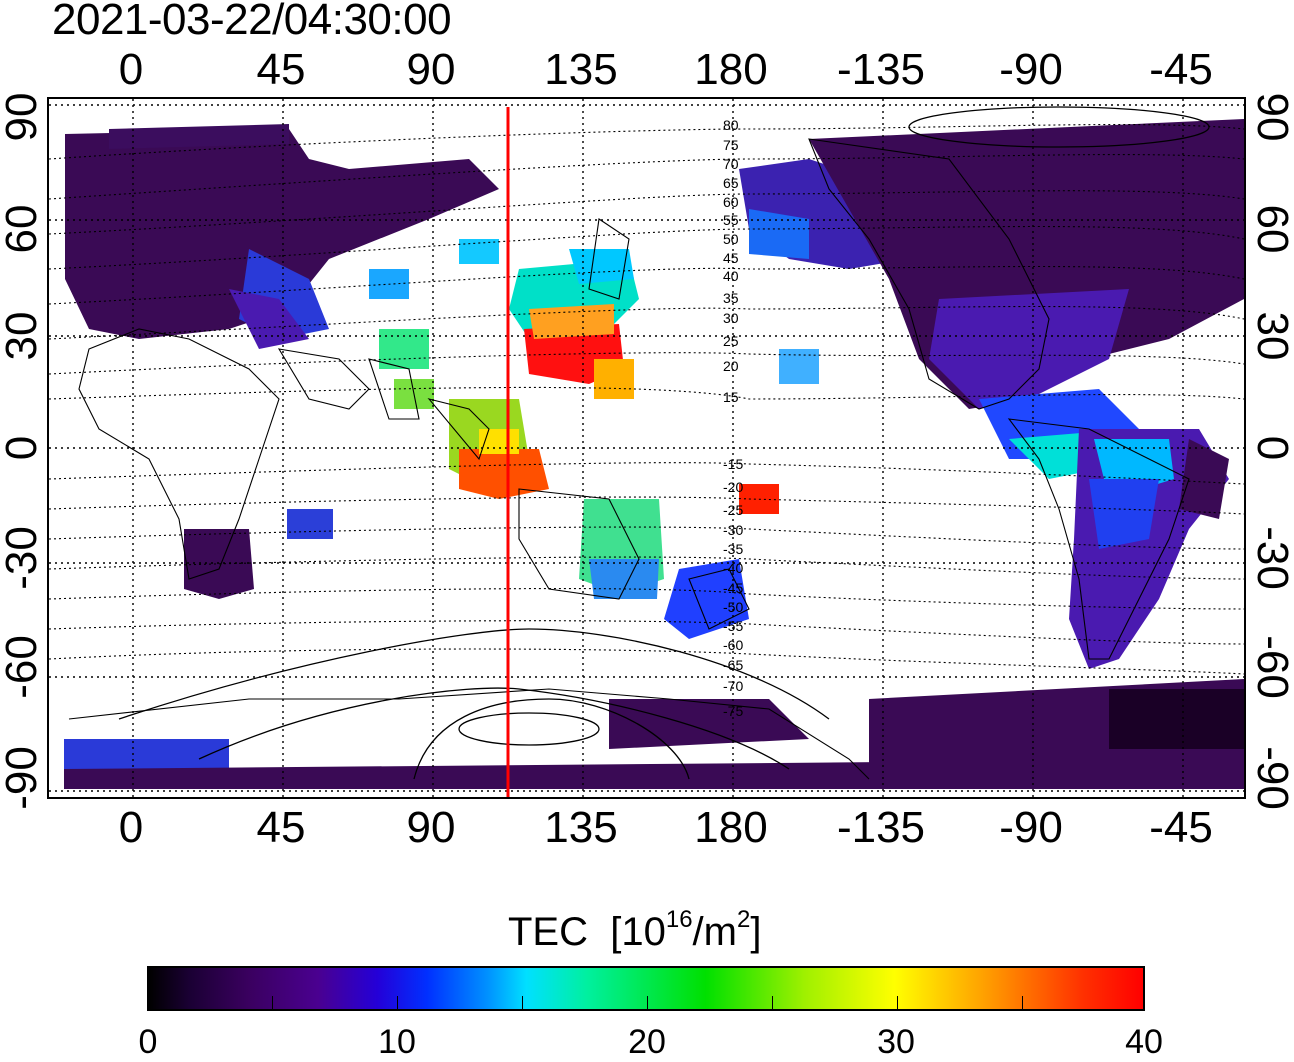 The height and width of the screenshot is (1062, 1294). I want to click on contour-label: 20, so click(731, 366).